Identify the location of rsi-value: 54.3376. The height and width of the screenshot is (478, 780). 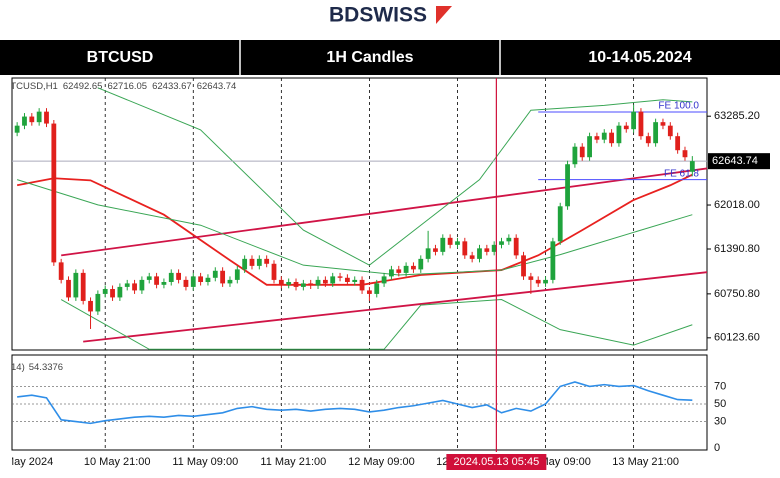
(46, 367).